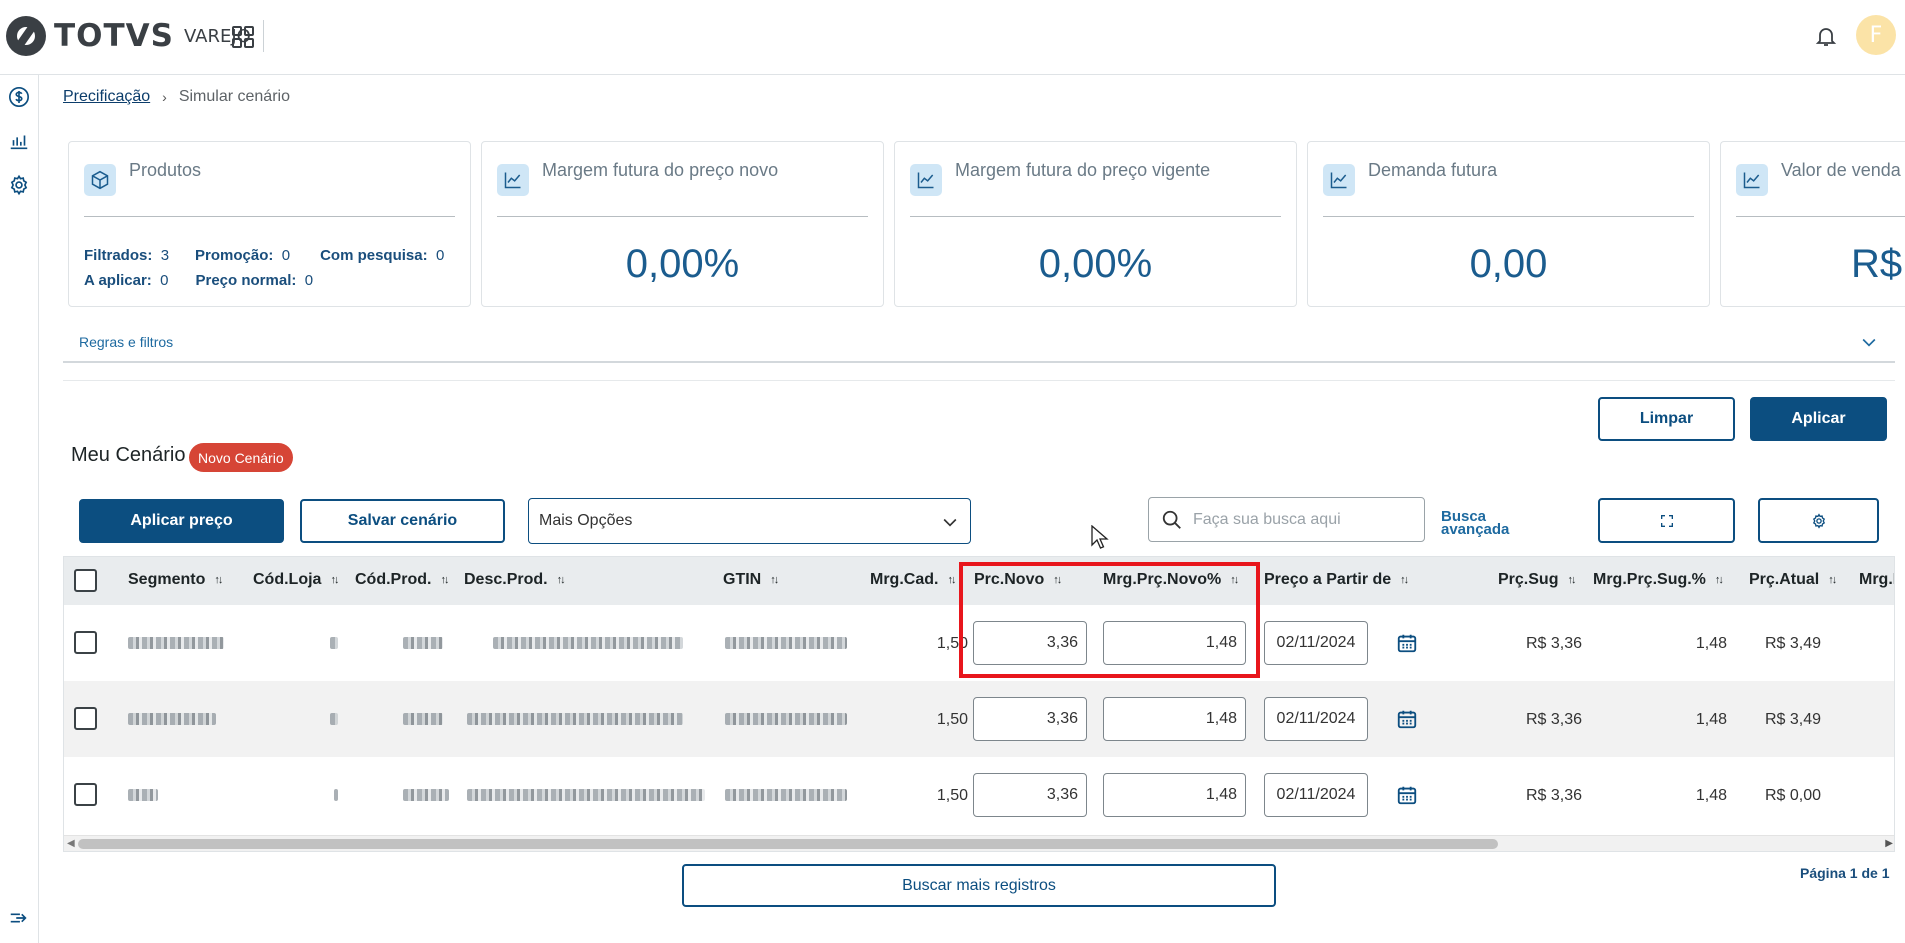  What do you see at coordinates (1793, 580) in the screenshot?
I see `col-prc-atual: Prç.Atual ↑↓` at bounding box center [1793, 580].